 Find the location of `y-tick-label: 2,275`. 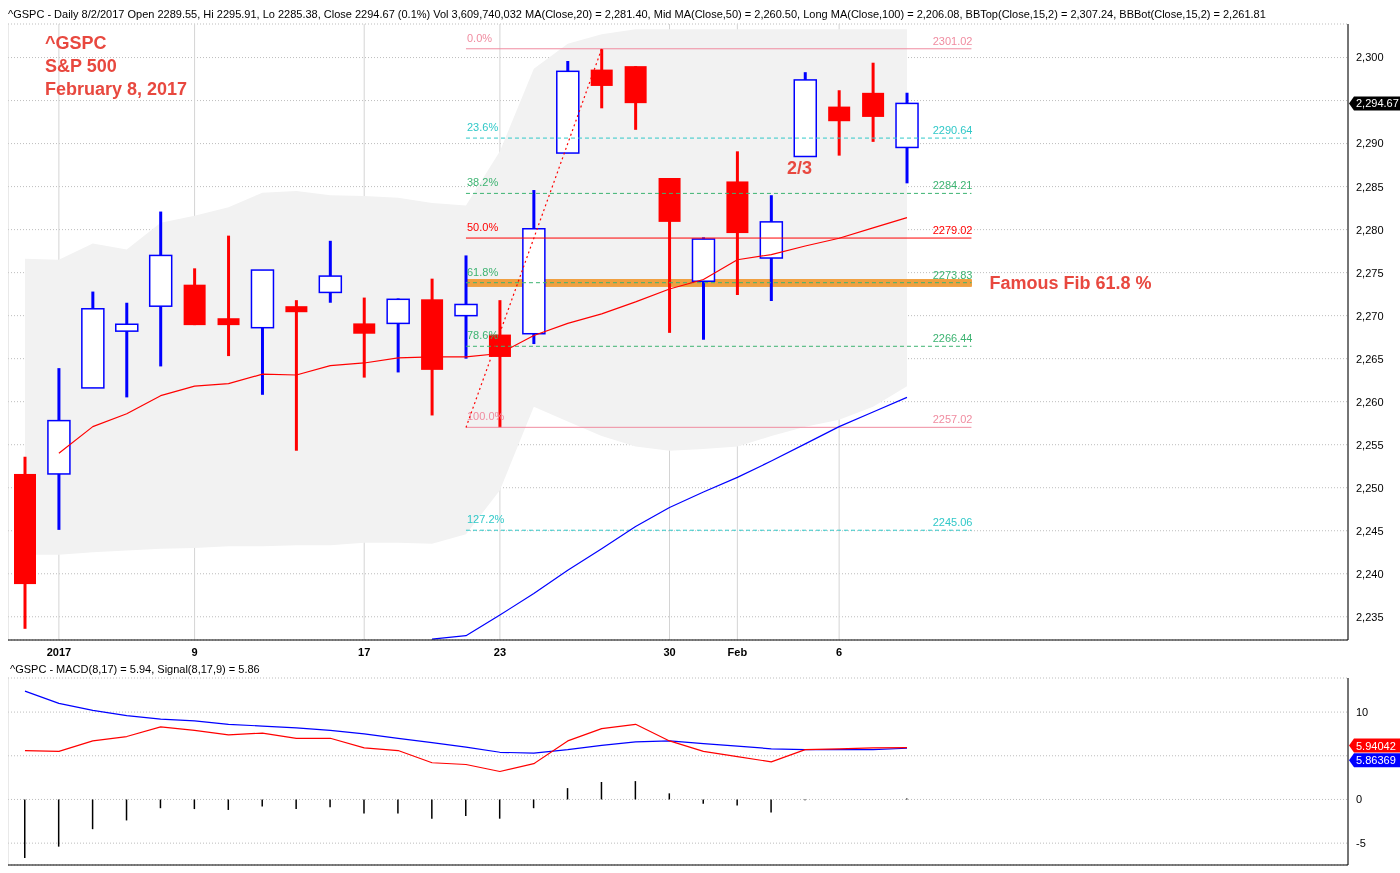

y-tick-label: 2,275 is located at coordinates (1370, 272).